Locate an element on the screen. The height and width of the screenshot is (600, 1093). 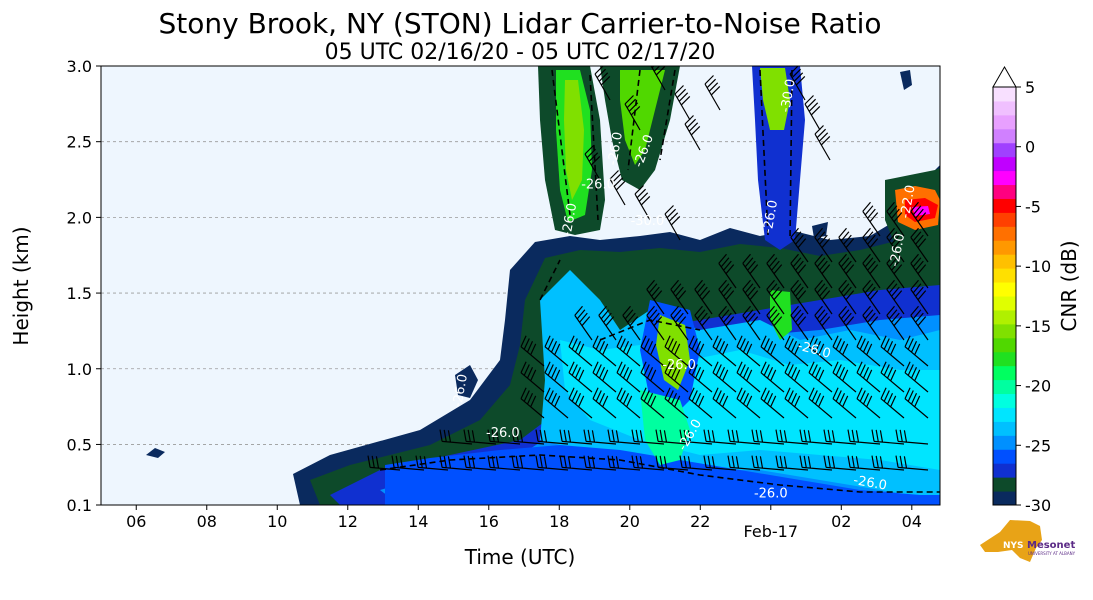
chart-subtitle: 05 UTC 02/16/20 - 05 UTC 02/17/20 is located at coordinates (520, 52).